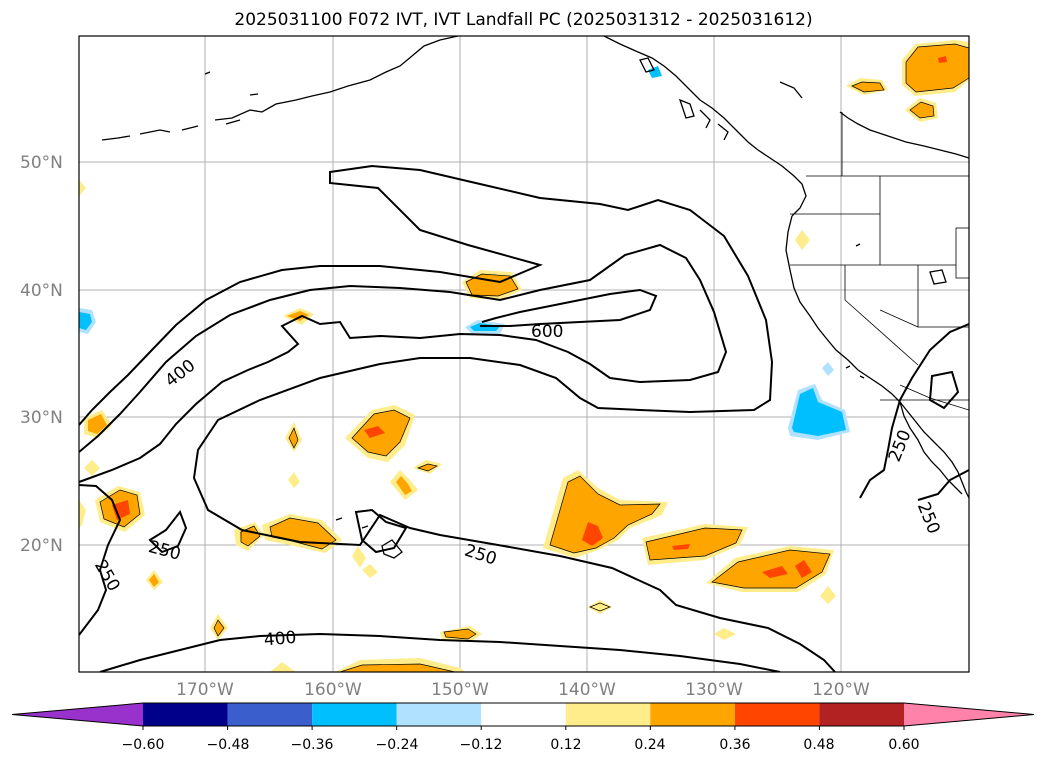 Image resolution: width=1047 pixels, height=765 pixels. What do you see at coordinates (312, 745) in the screenshot?
I see `colorbar-tick-label: −0.36` at bounding box center [312, 745].